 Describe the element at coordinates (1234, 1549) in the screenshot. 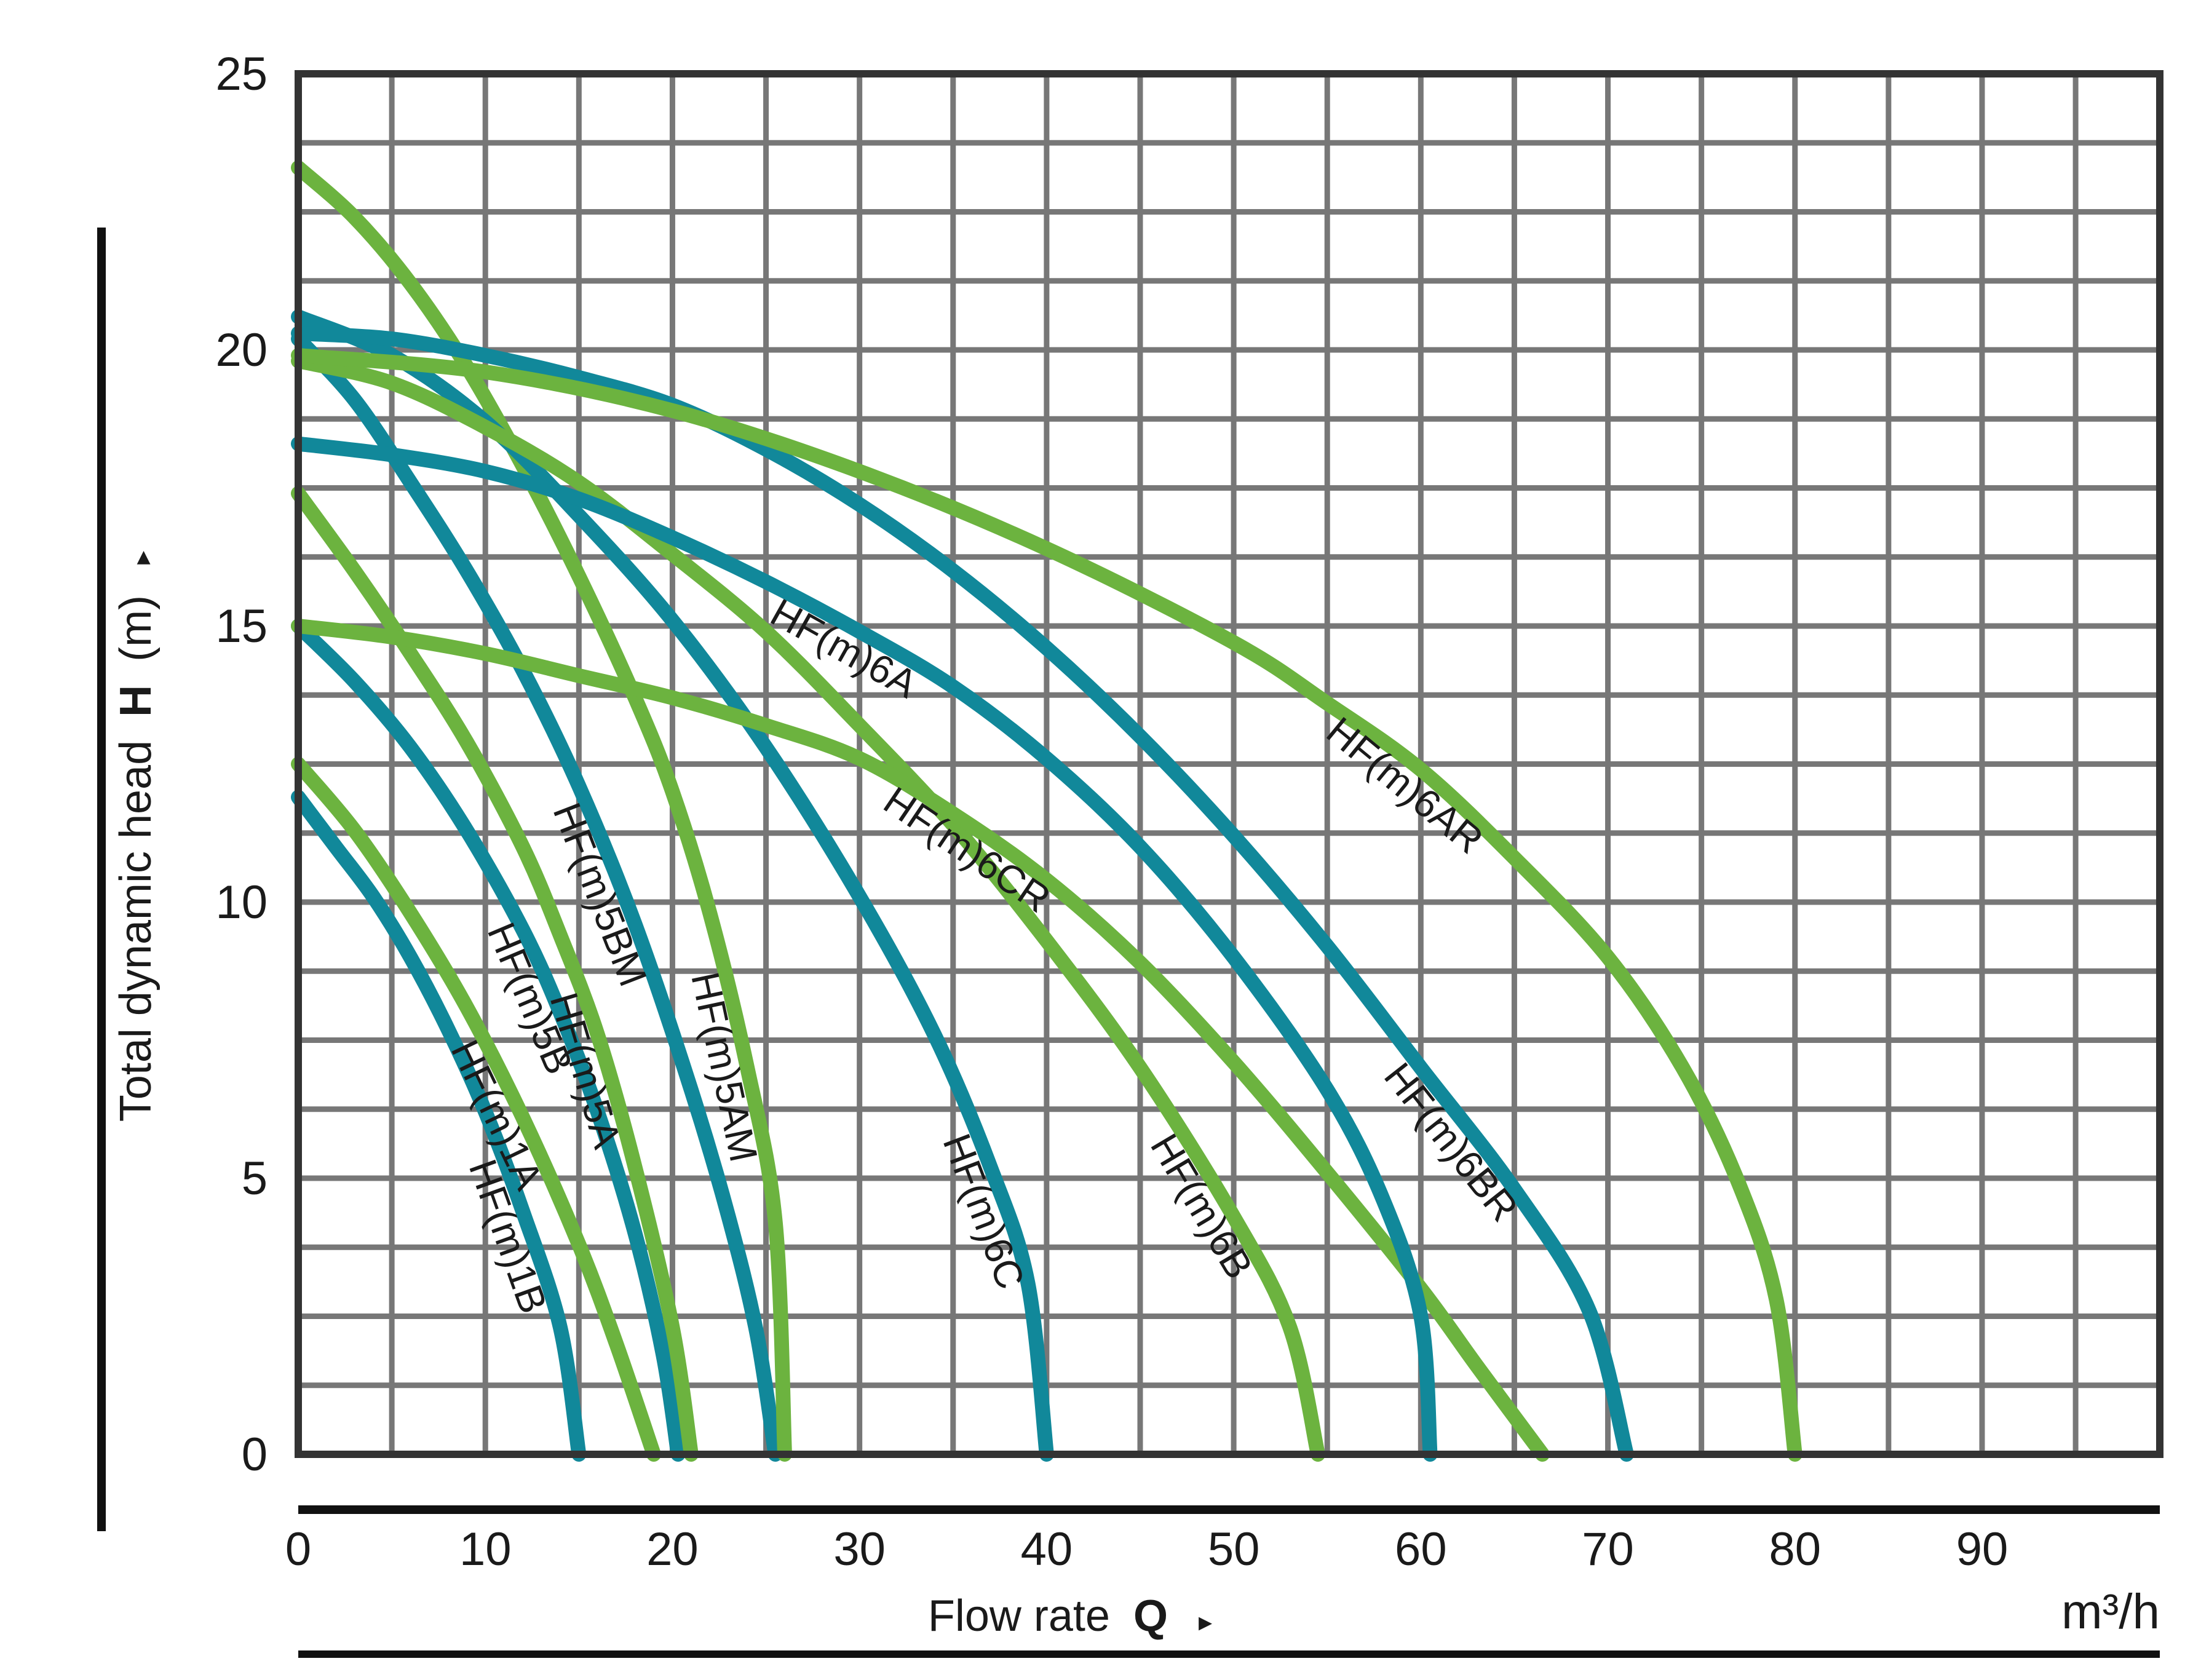

I see `x-tick-label: 50` at that location.